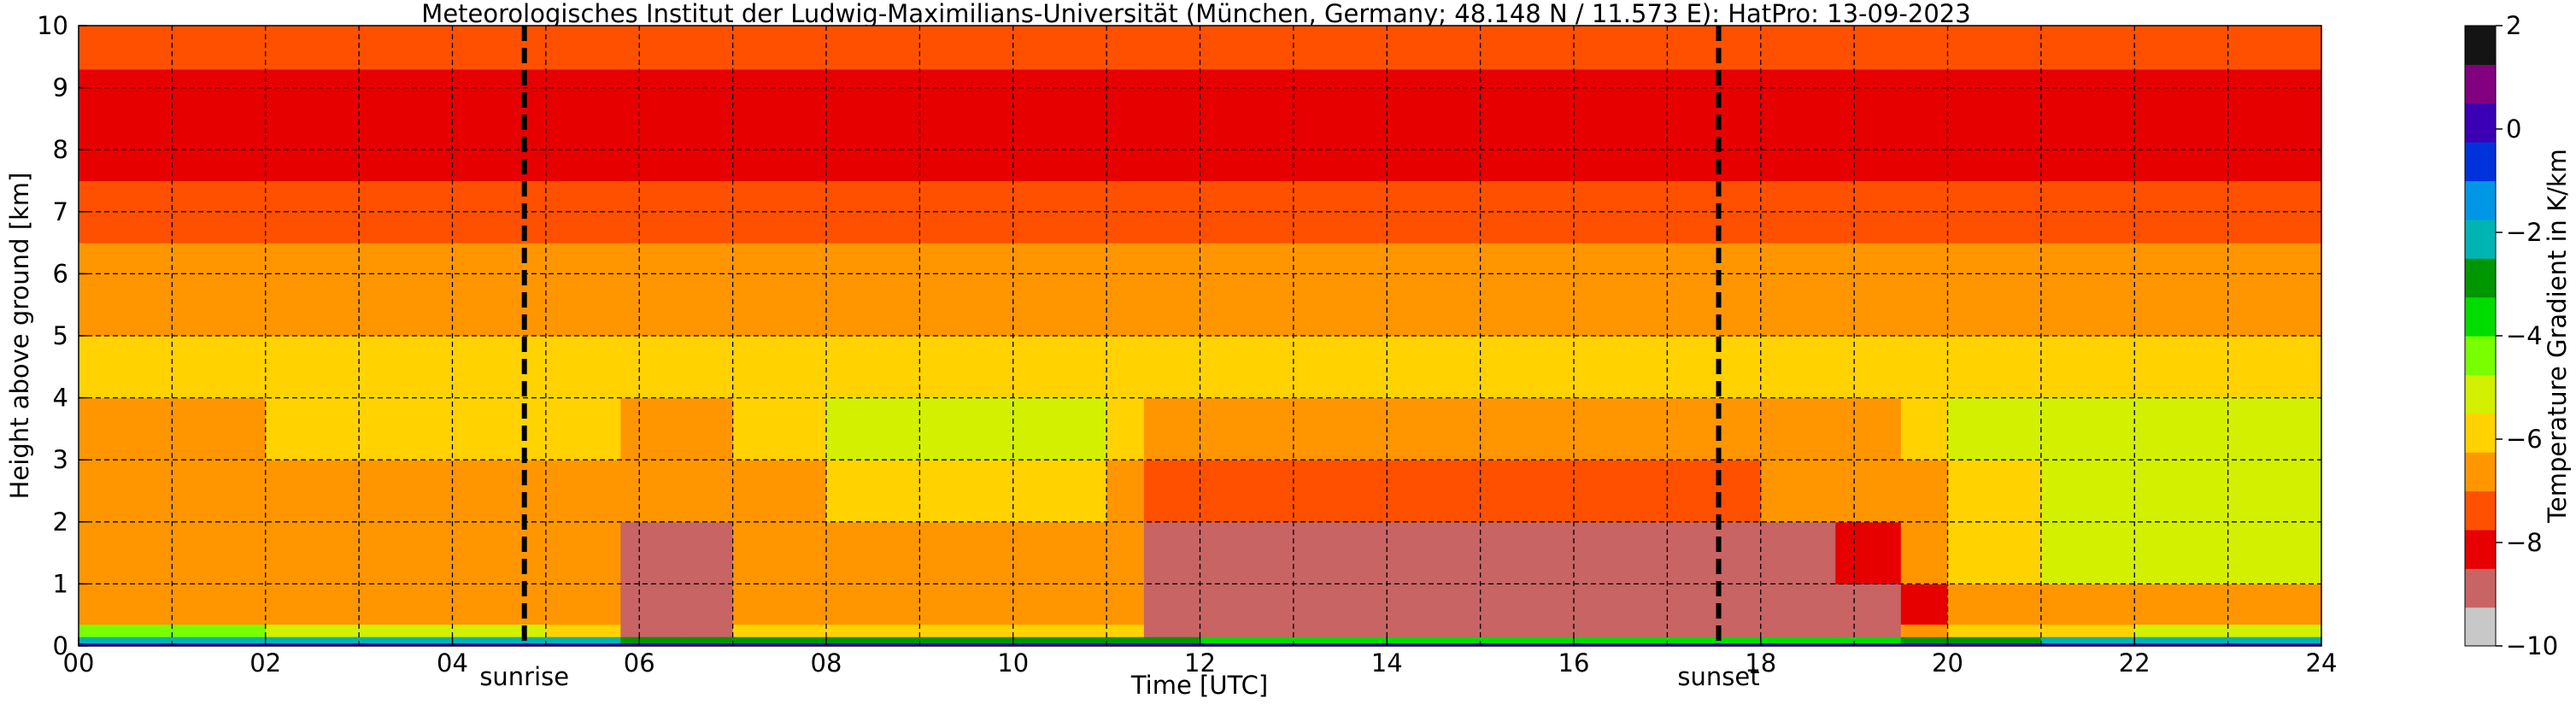 The width and height of the screenshot is (2576, 704). What do you see at coordinates (2557, 336) in the screenshot?
I see `colorbar-label: Temperature Gradient in K/km` at bounding box center [2557, 336].